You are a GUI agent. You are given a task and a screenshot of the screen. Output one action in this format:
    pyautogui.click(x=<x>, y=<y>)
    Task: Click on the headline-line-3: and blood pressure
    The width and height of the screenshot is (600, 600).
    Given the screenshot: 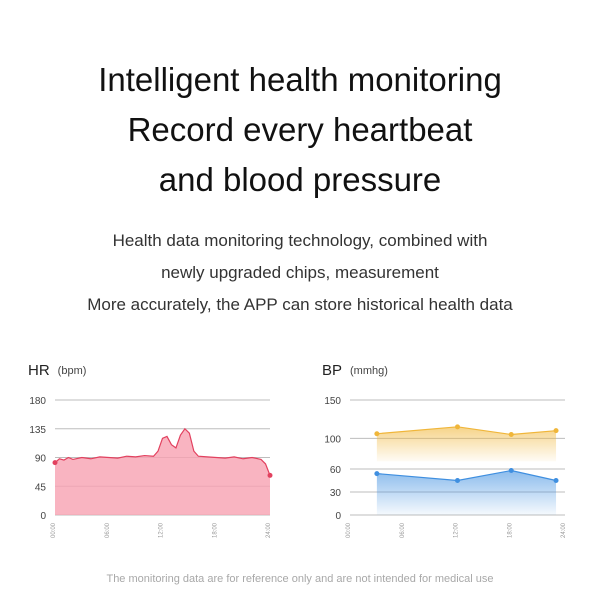 What is the action you would take?
    pyautogui.click(x=300, y=179)
    